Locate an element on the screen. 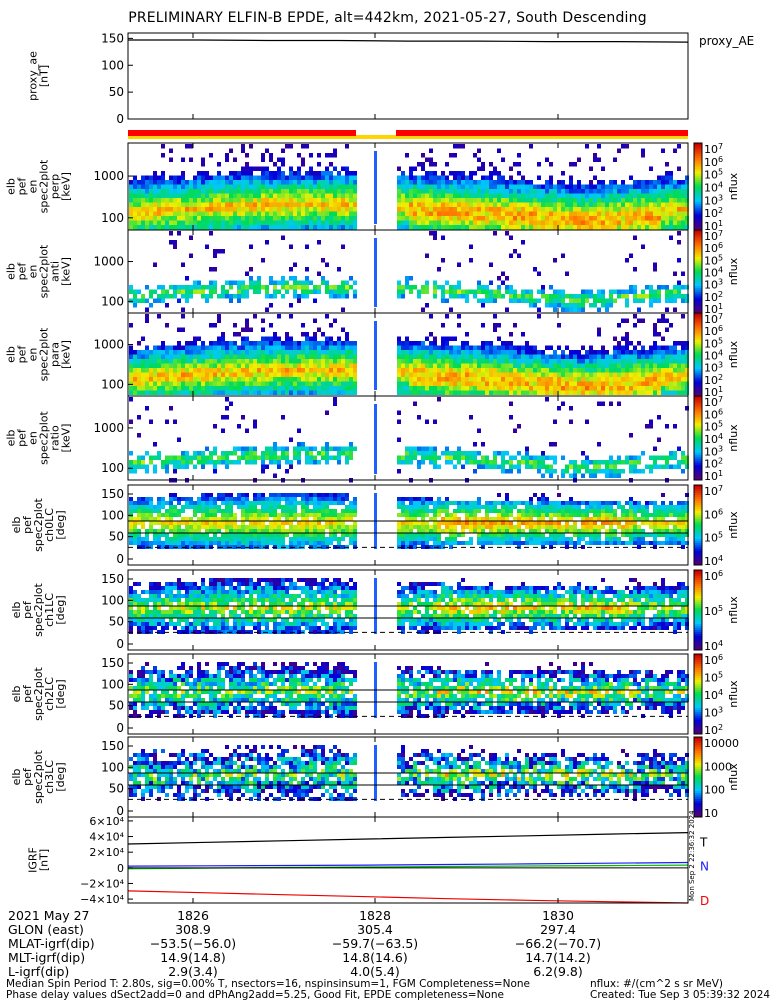 The height and width of the screenshot is (1001, 775). panel-igrf-ytick-5: −4×10⁴ is located at coordinates (102, 899).